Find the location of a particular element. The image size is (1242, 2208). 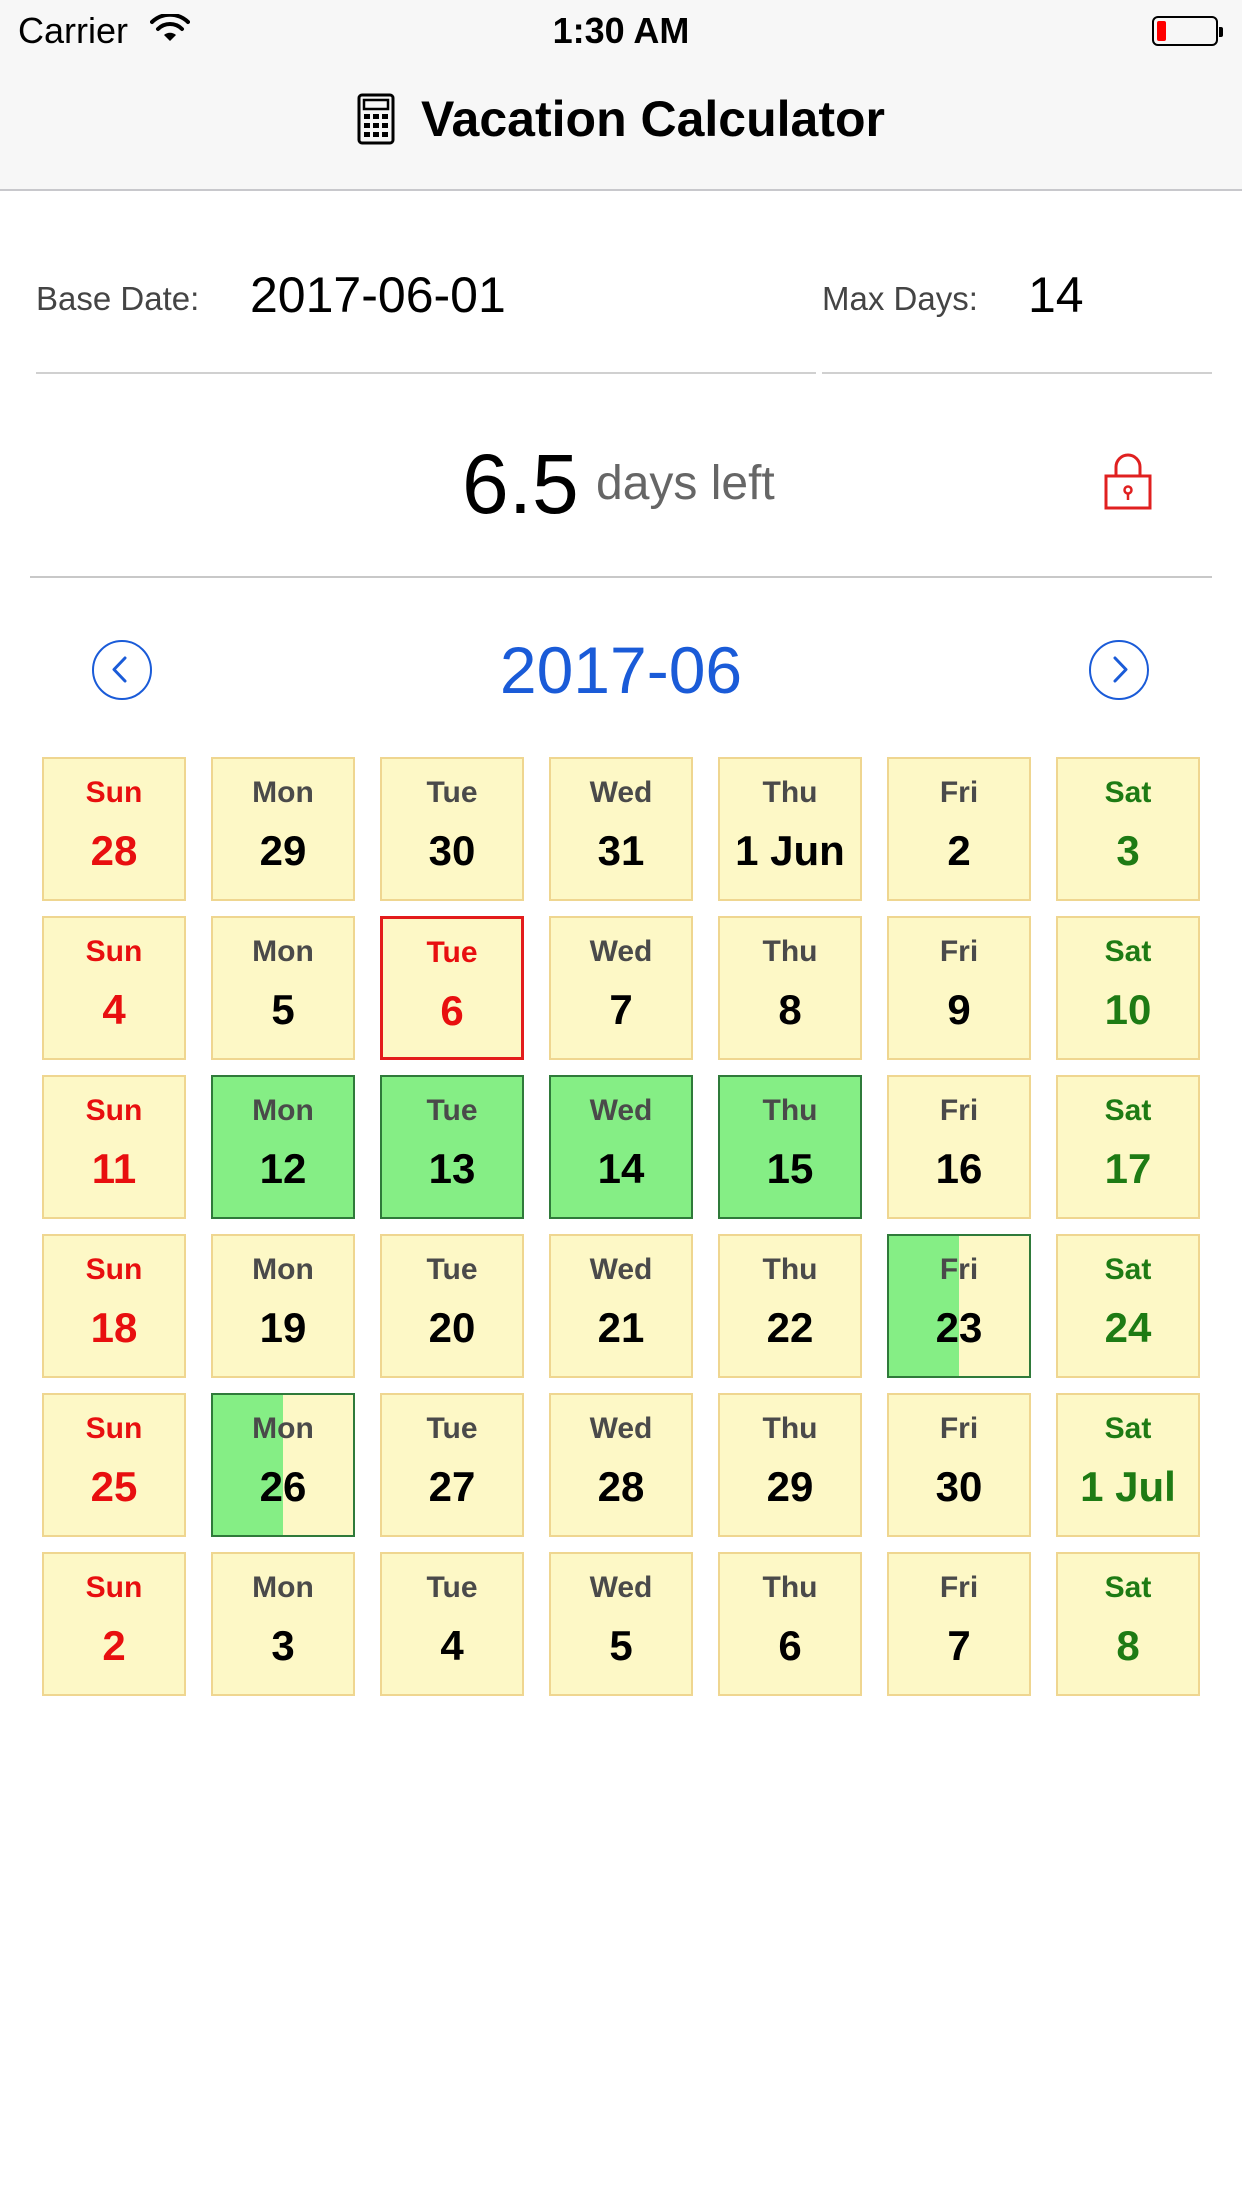

calendar-day-cell: Wed 21 is located at coordinates (621, 1306).